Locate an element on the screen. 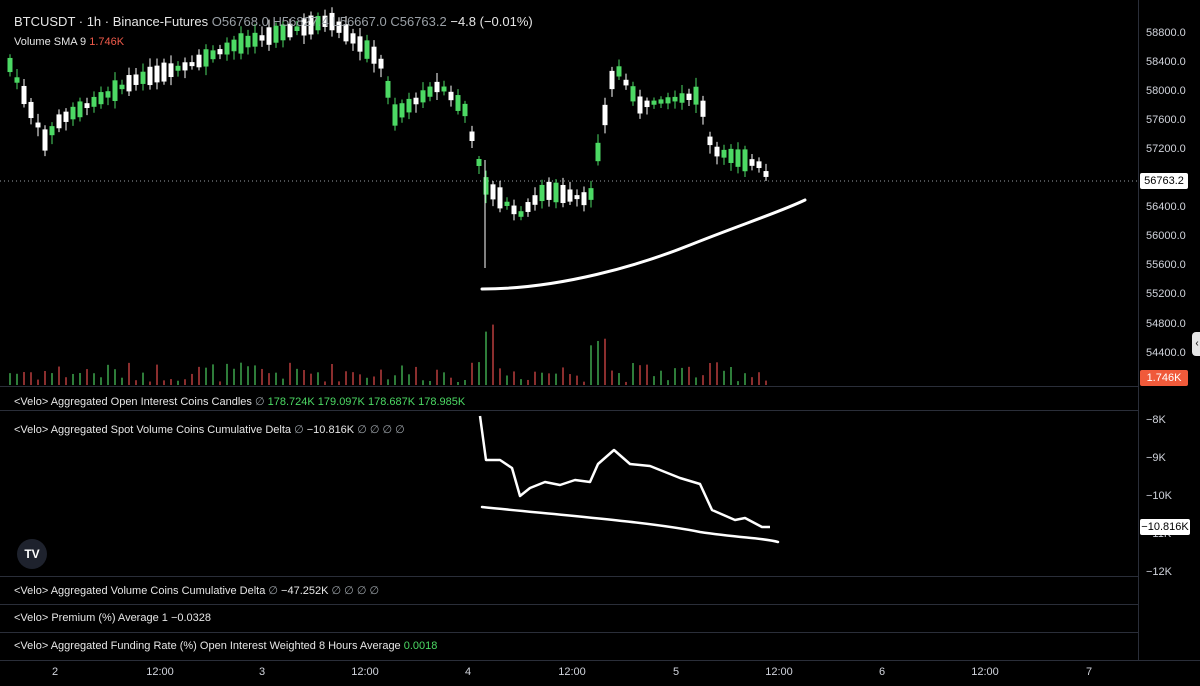  volume-cvd-value: −47.252K is located at coordinates (305, 591).